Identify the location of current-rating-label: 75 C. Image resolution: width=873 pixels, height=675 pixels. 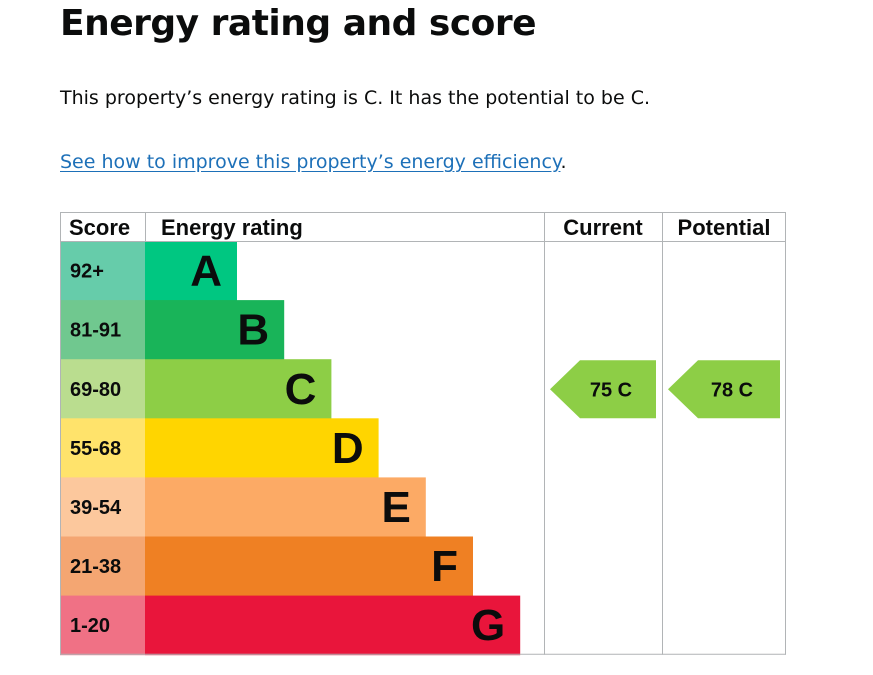
(611, 390).